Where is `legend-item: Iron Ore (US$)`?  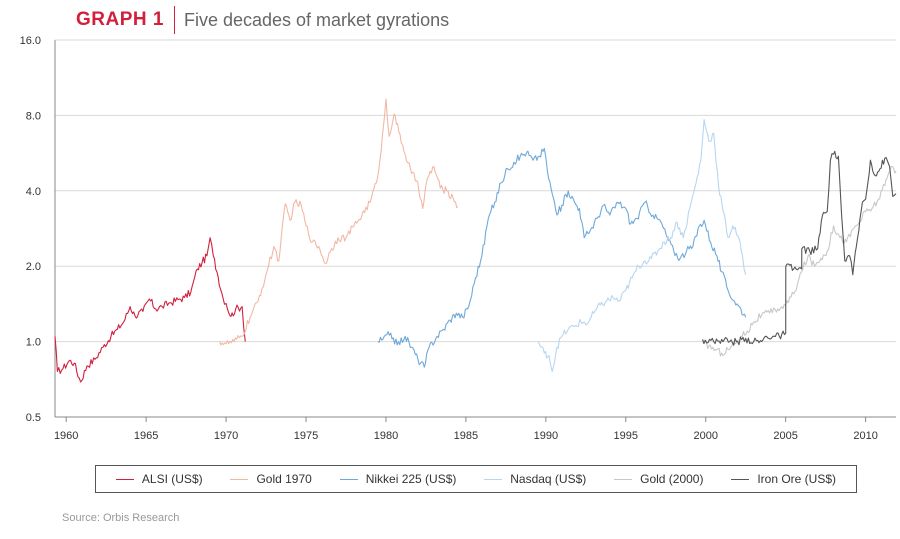
legend-item: Iron Ore (US$) is located at coordinates (783, 479).